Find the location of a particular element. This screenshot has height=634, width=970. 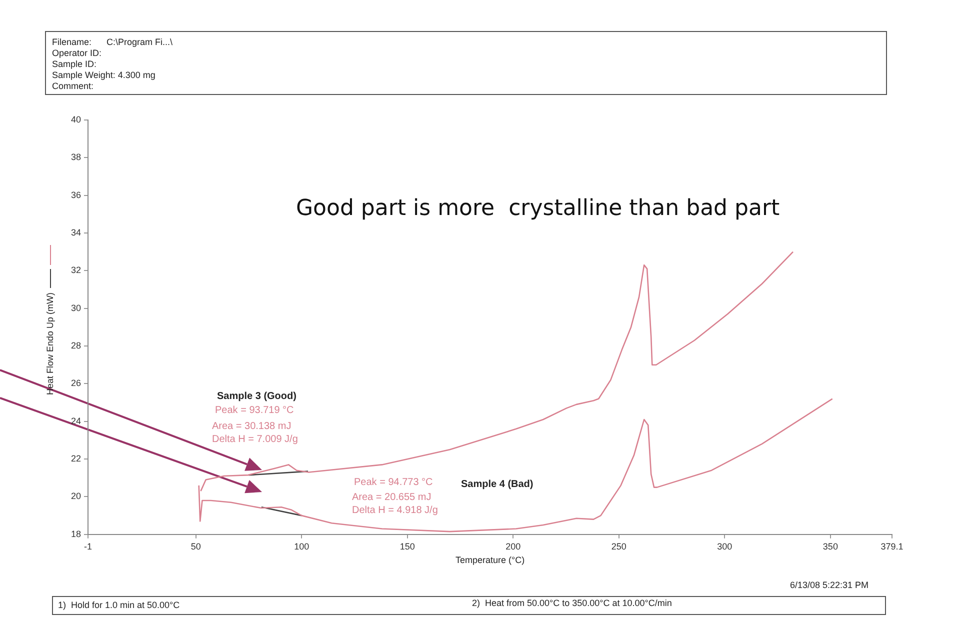

annotation: Delta H = 7.009 J/g is located at coordinates (255, 439).